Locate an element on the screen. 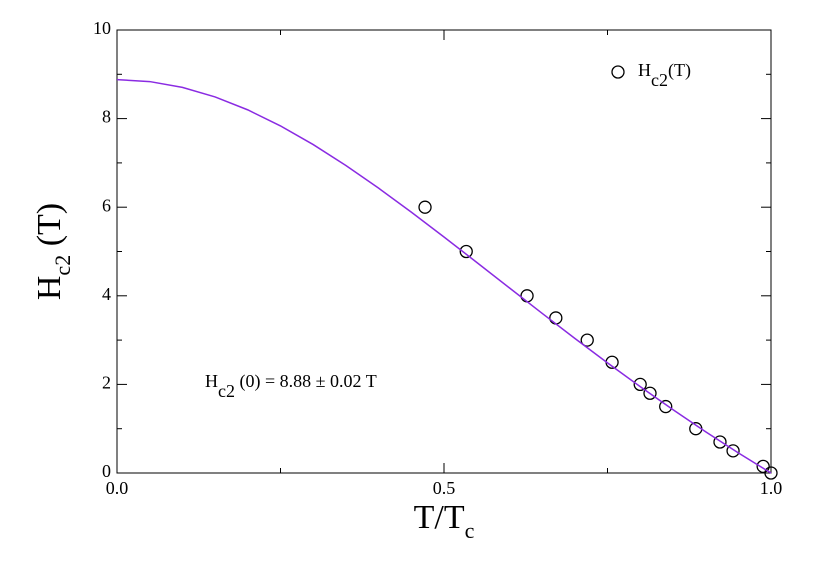  annotation-part: c2 is located at coordinates (226, 391).